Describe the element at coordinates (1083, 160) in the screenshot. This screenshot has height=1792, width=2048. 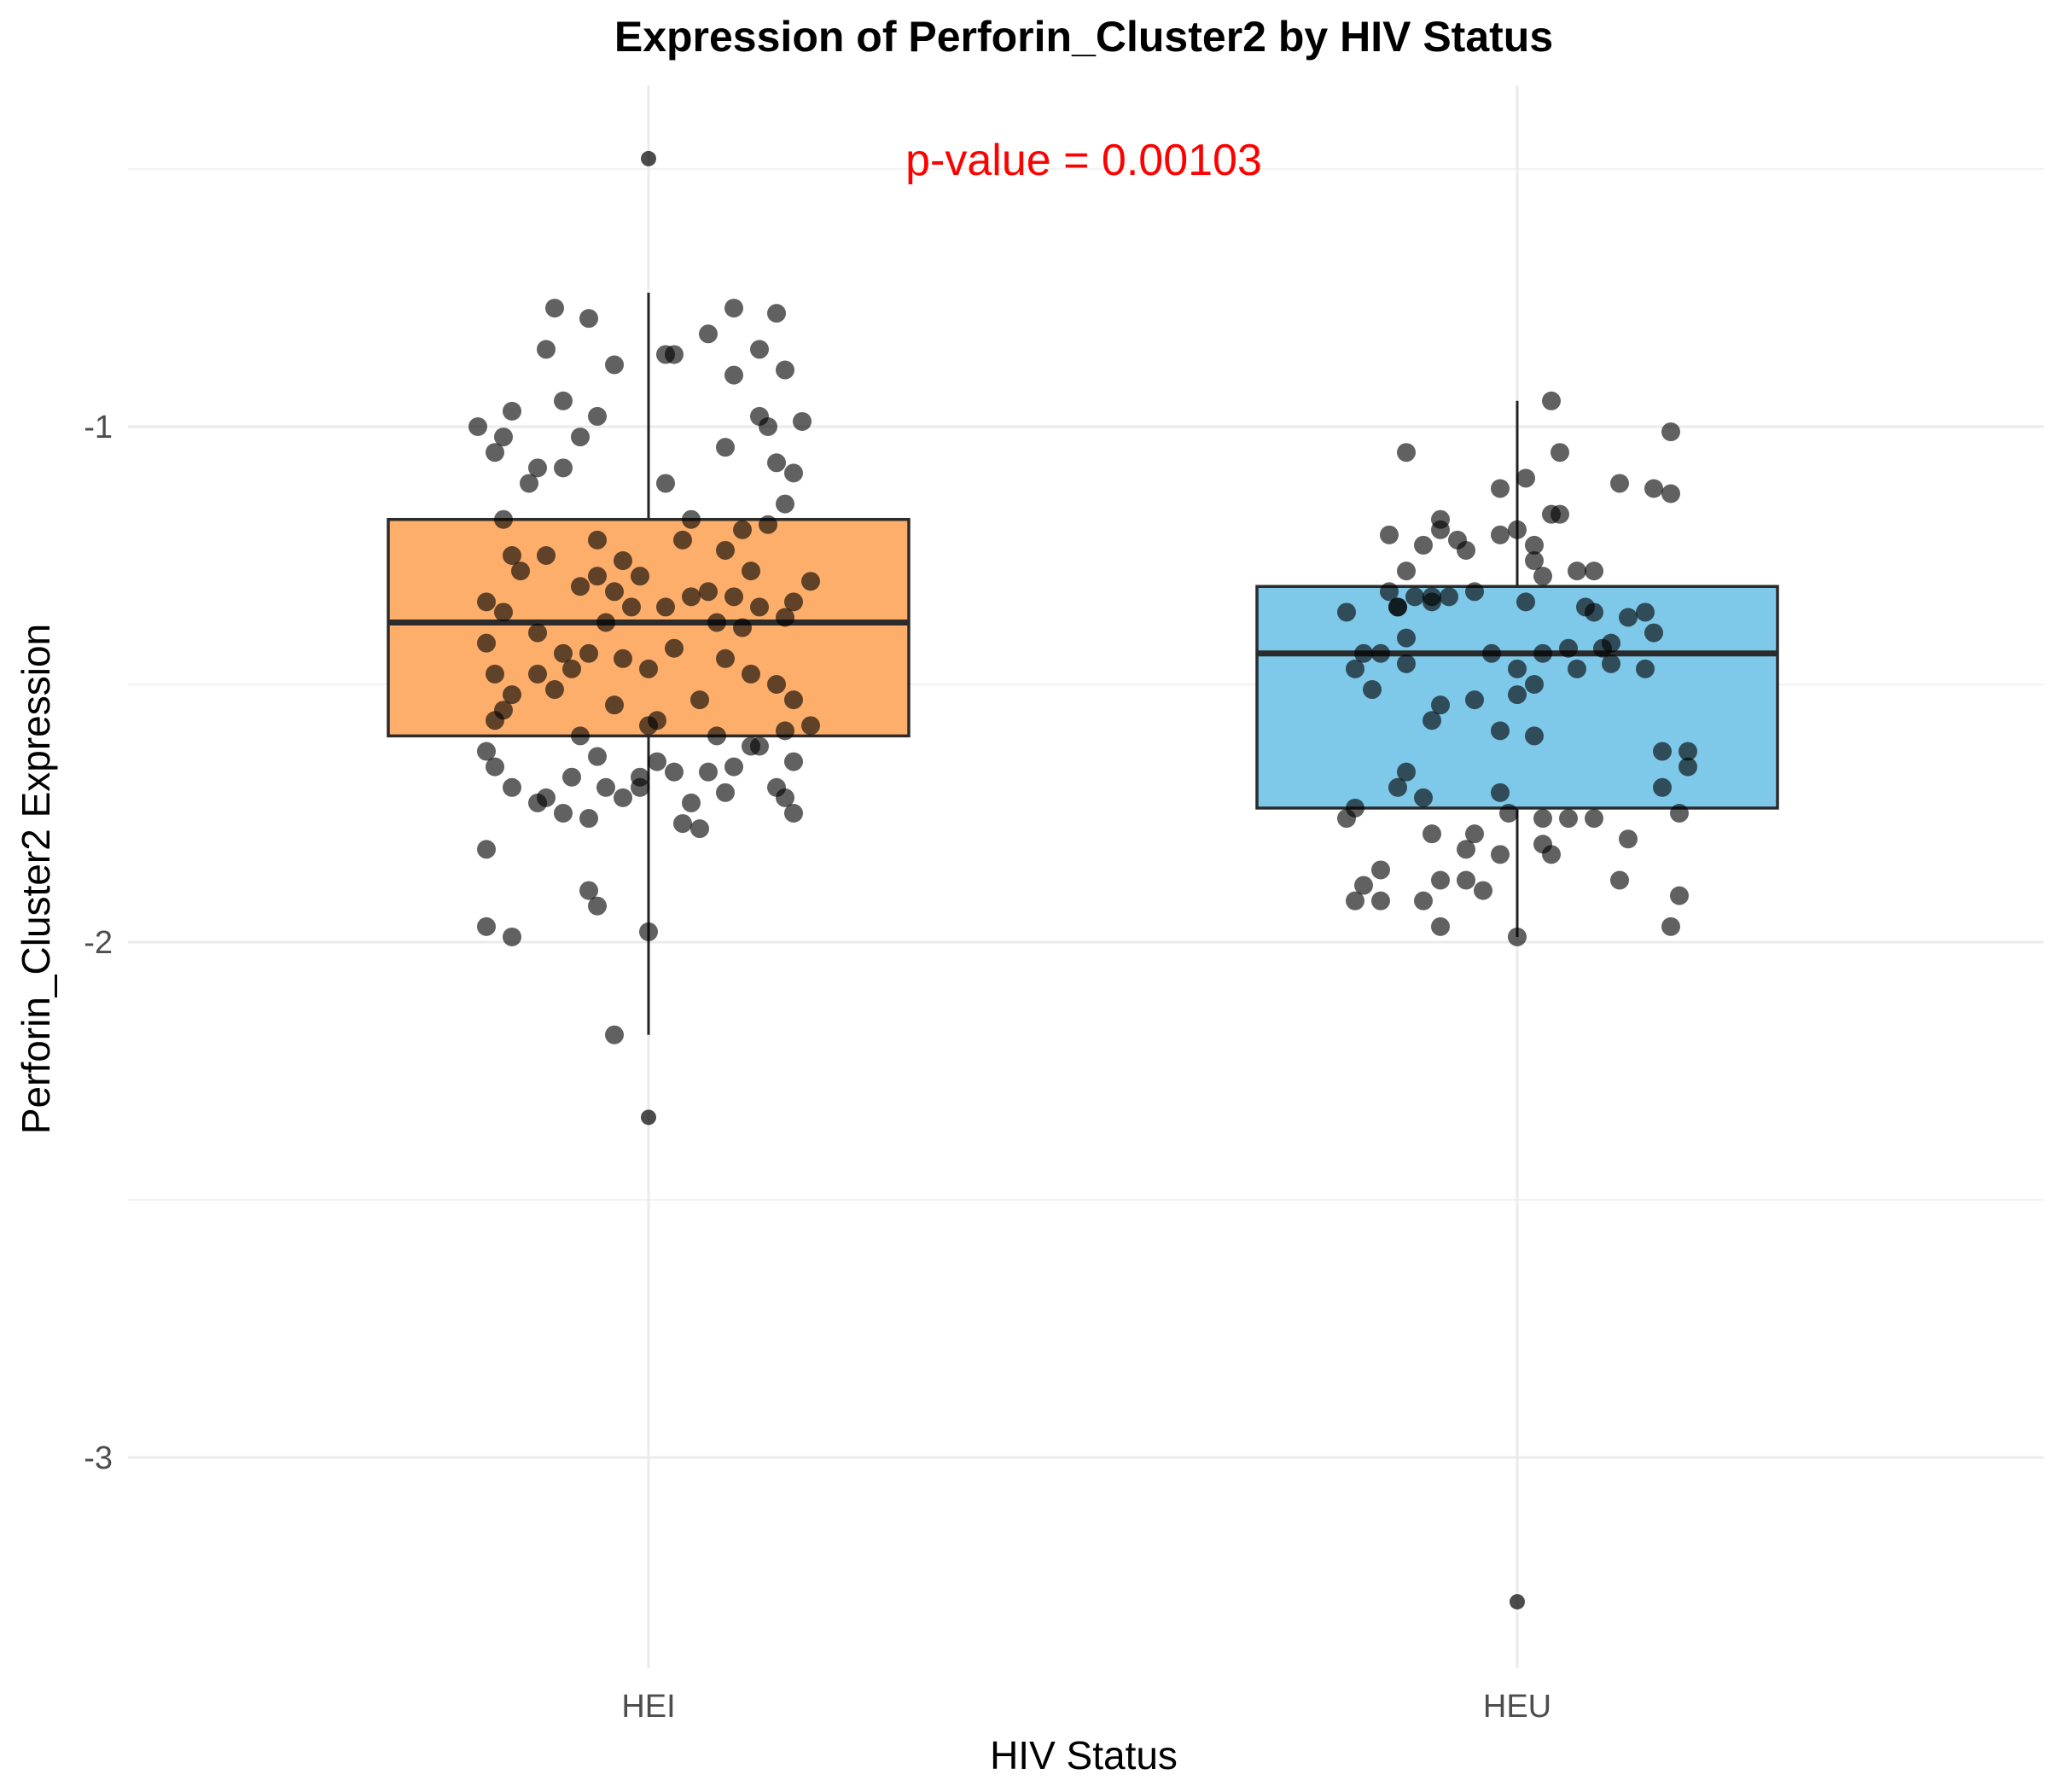
I see `p-value-annotation: p-value = 0.00103` at that location.